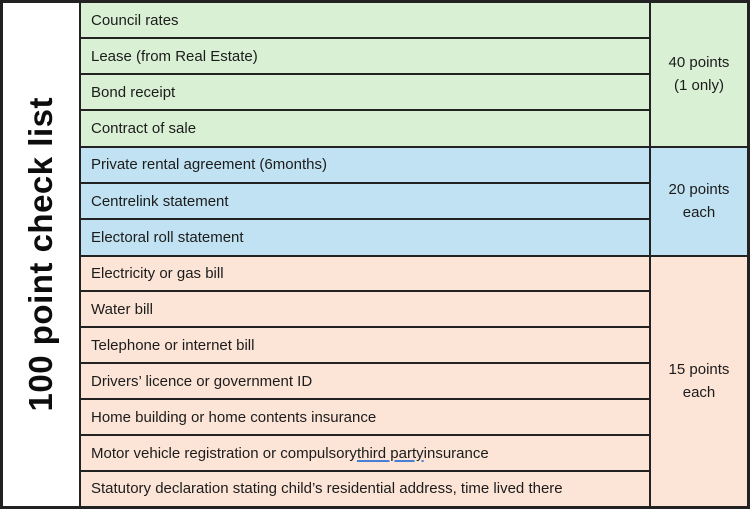  Describe the element at coordinates (365, 57) in the screenshot. I see `row-lease: Lease (from Real Estate)` at that location.